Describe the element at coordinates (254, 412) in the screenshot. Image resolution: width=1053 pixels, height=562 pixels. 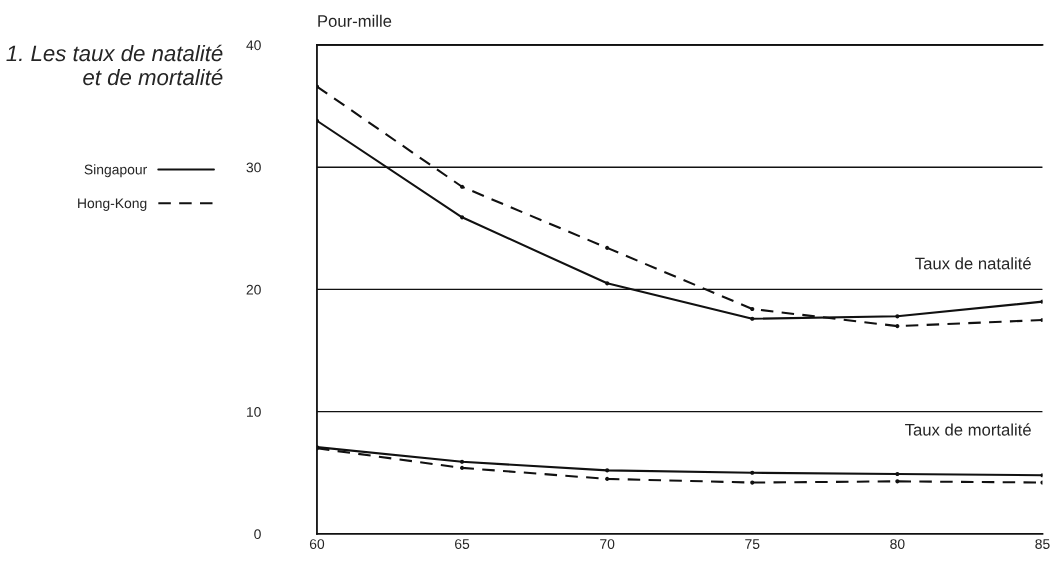
I see `y-tick-label: 10` at that location.